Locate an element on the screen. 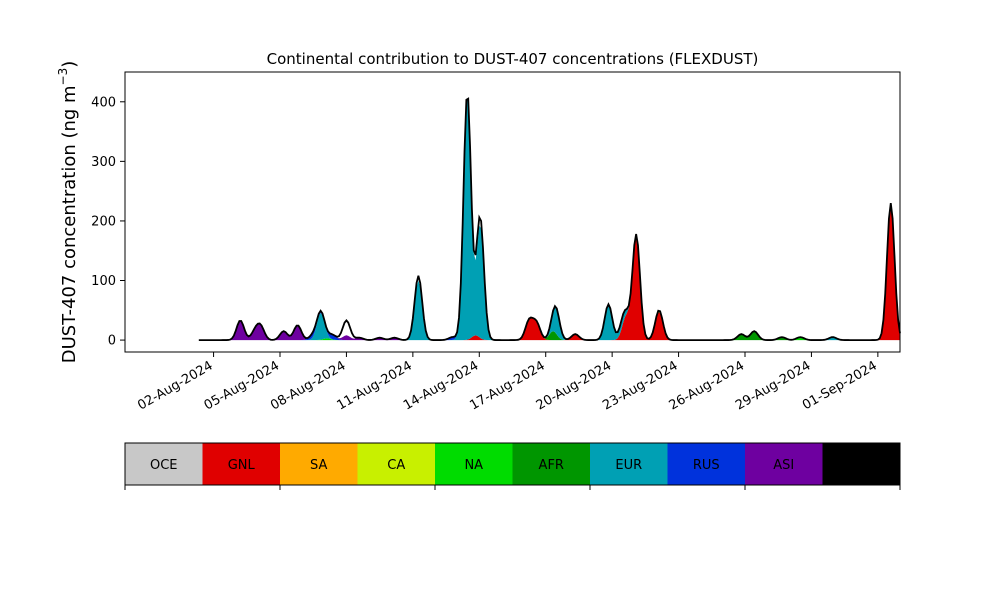 Image resolution: width=1000 pixels, height=600 pixels. colorbar-label-eur: EUR is located at coordinates (628, 465).